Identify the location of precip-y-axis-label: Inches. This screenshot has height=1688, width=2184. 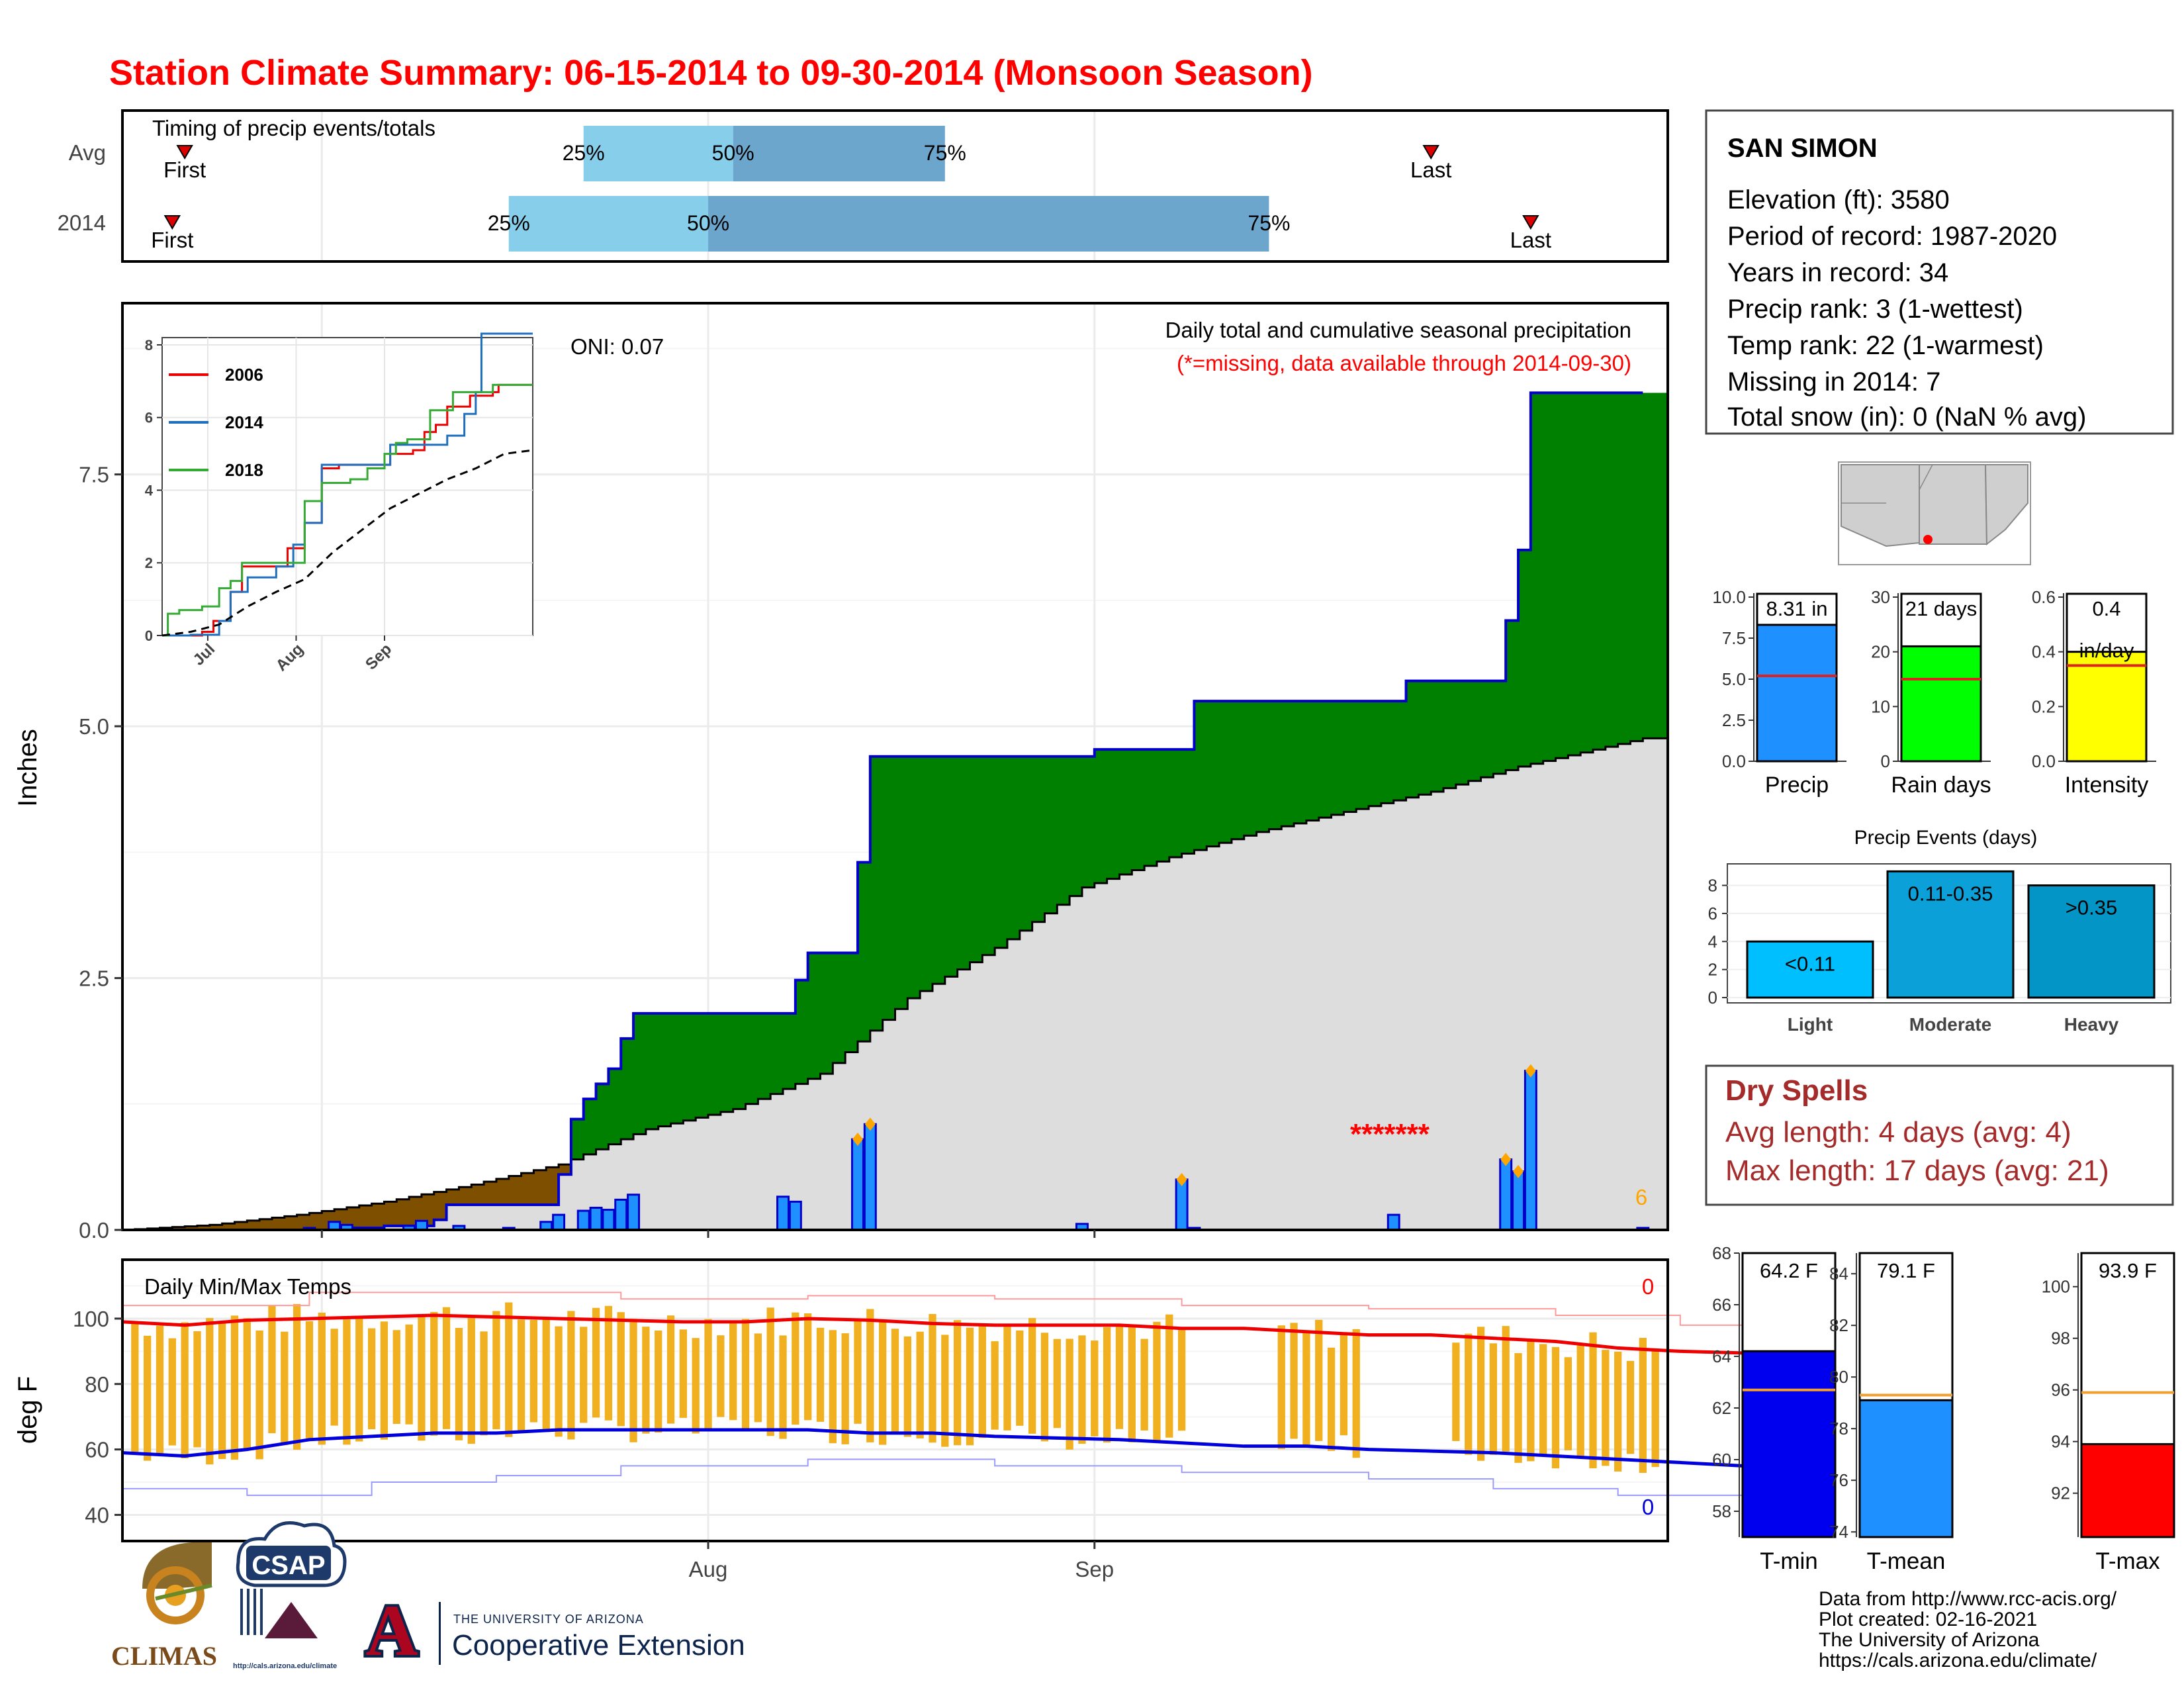
(28, 768).